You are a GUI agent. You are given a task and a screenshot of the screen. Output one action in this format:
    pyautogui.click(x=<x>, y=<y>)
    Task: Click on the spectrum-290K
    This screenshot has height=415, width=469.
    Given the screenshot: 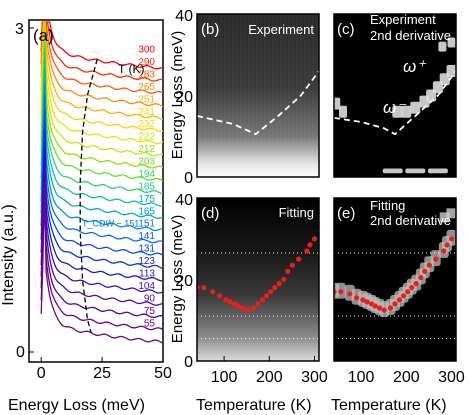 What is the action you would take?
    pyautogui.click(x=102, y=51)
    